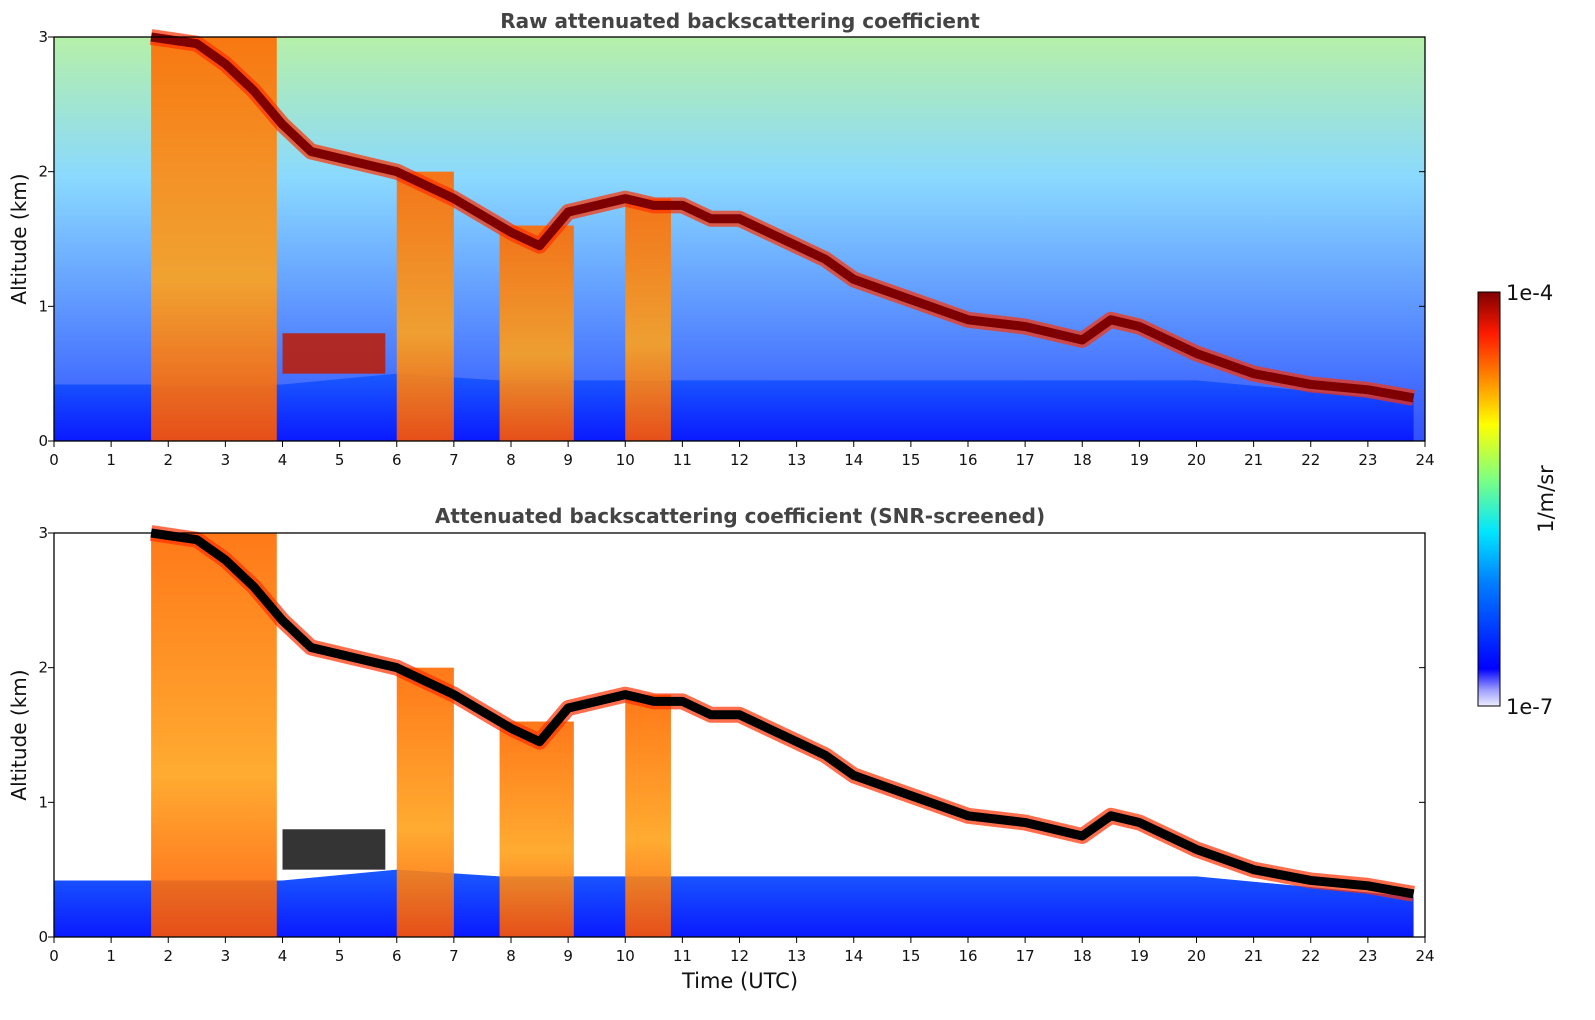 This screenshot has width=1595, height=1020. What do you see at coordinates (1529, 707) in the screenshot?
I see `colorbar-min-label: 1e-7` at bounding box center [1529, 707].